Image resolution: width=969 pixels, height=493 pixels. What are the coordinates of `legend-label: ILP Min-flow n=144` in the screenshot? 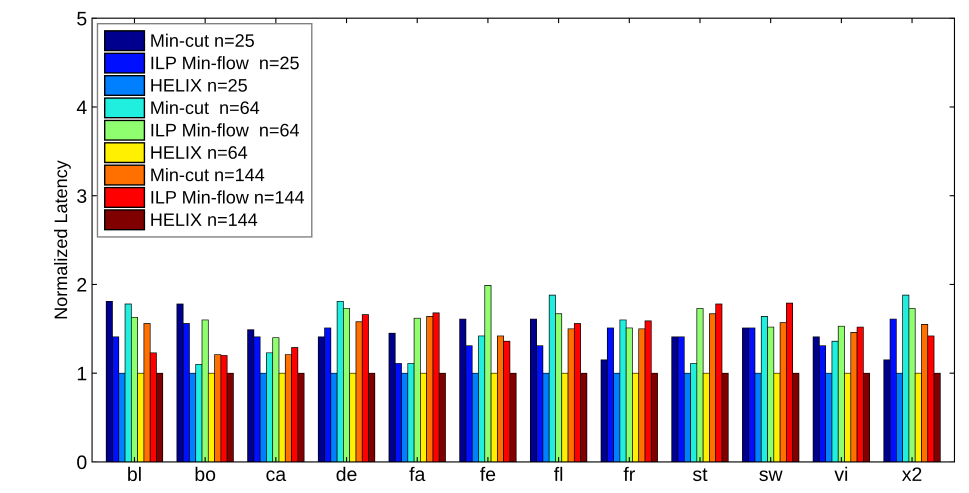 It's located at (228, 197).